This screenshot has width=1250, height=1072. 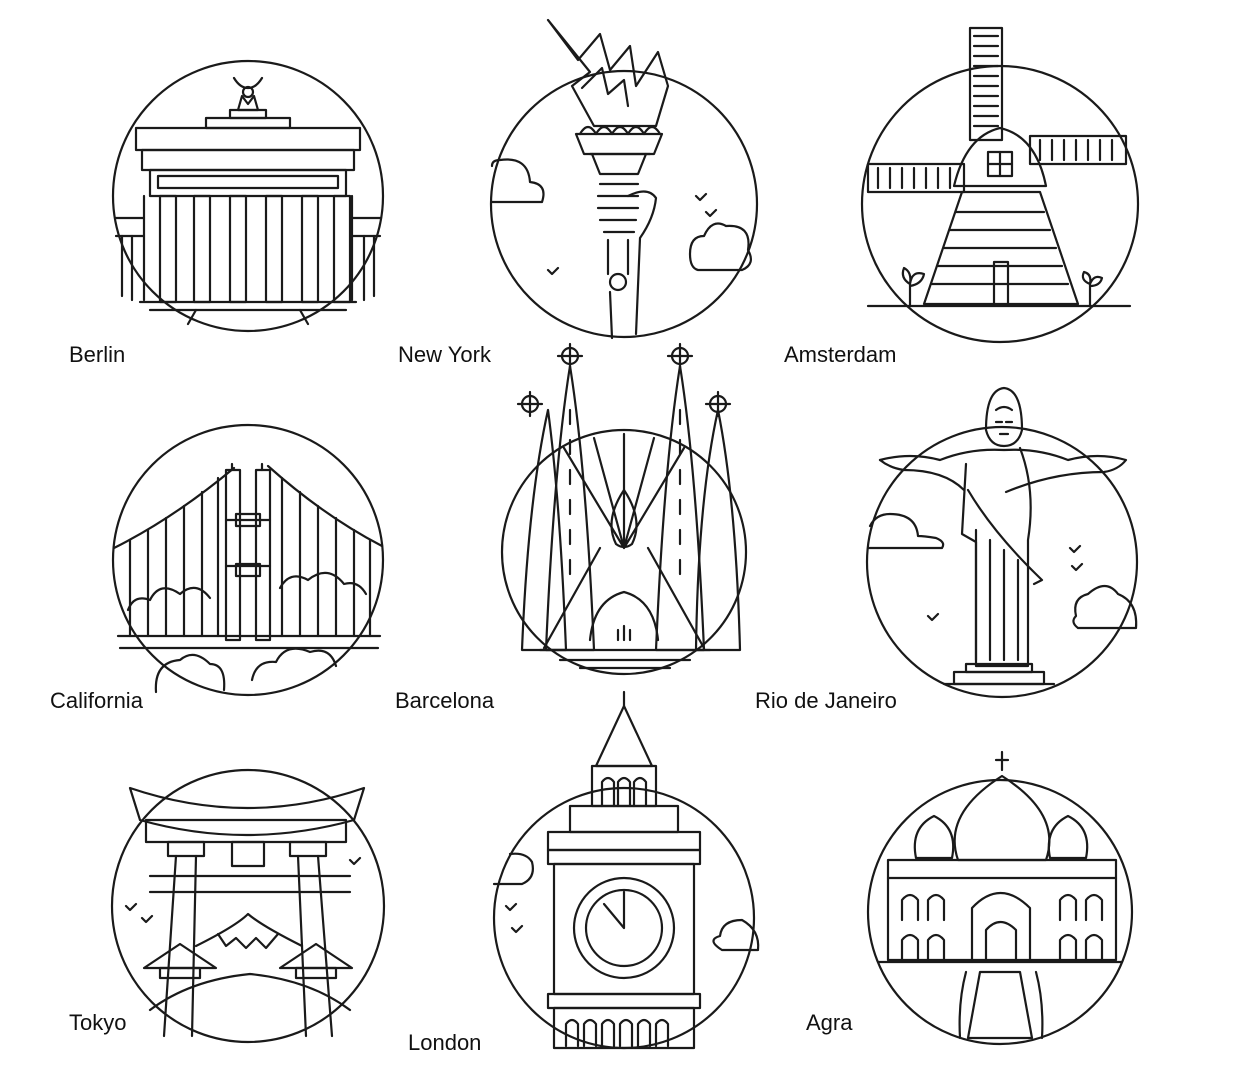 What do you see at coordinates (98, 1022) in the screenshot?
I see `city-label-tokyo: Tokyo` at bounding box center [98, 1022].